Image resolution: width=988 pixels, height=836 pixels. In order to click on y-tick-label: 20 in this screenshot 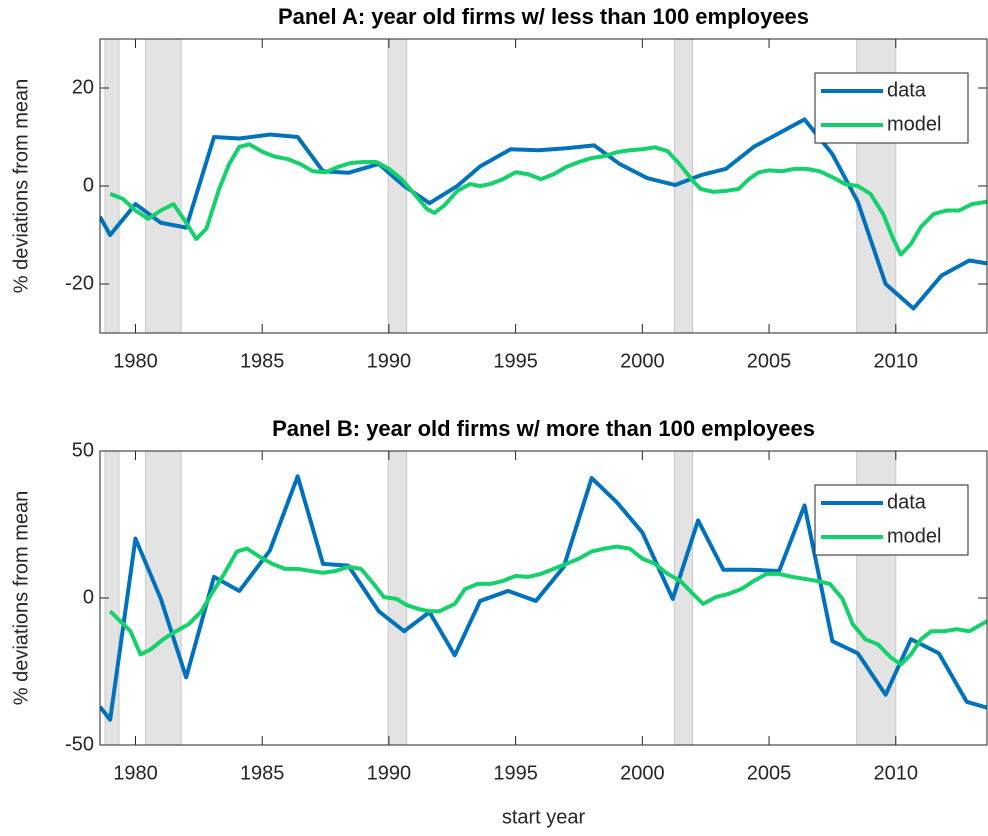, I will do `click(83, 87)`.